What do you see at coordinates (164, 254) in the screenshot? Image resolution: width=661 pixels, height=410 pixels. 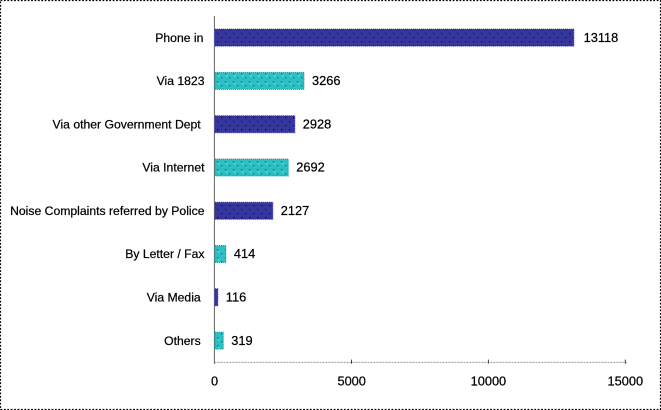 I see `svg-text: By Letter / Fax` at bounding box center [164, 254].